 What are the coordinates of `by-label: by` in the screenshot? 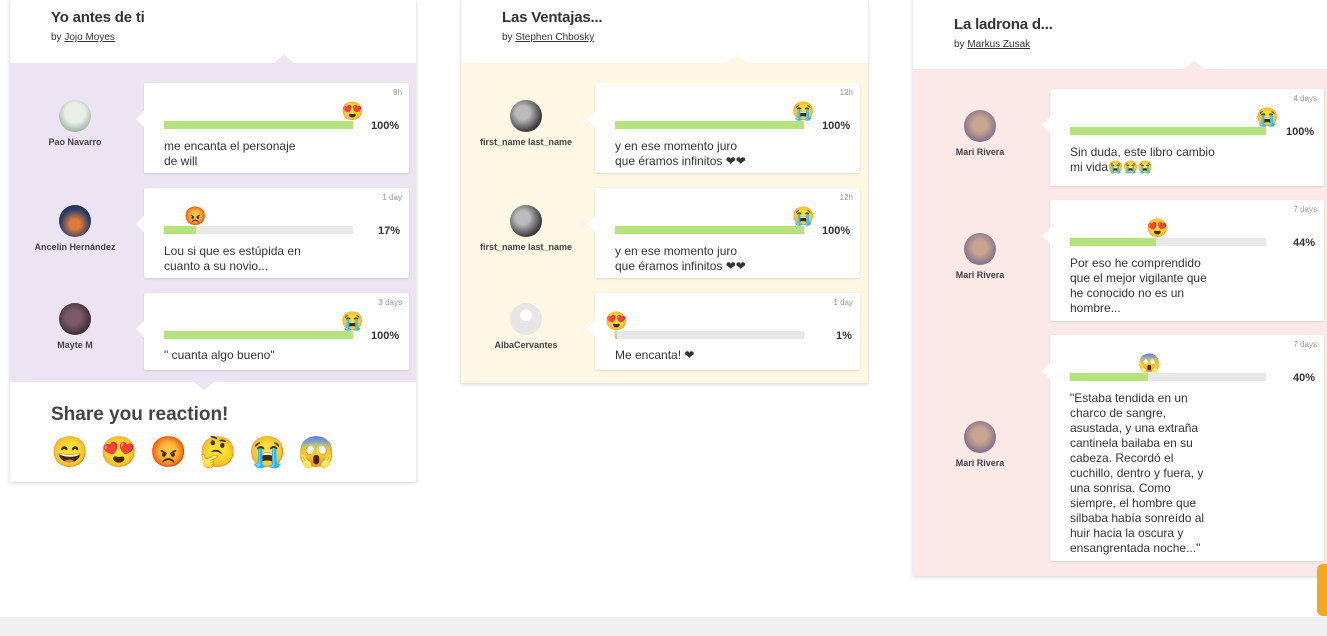 It's located at (507, 37).